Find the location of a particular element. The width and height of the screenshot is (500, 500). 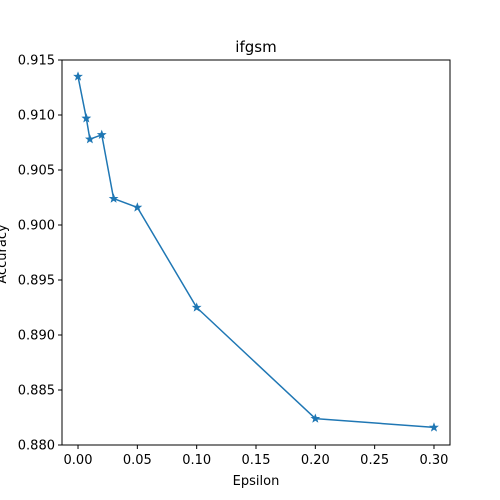

x-tick-label: 0.00 is located at coordinates (78, 460).